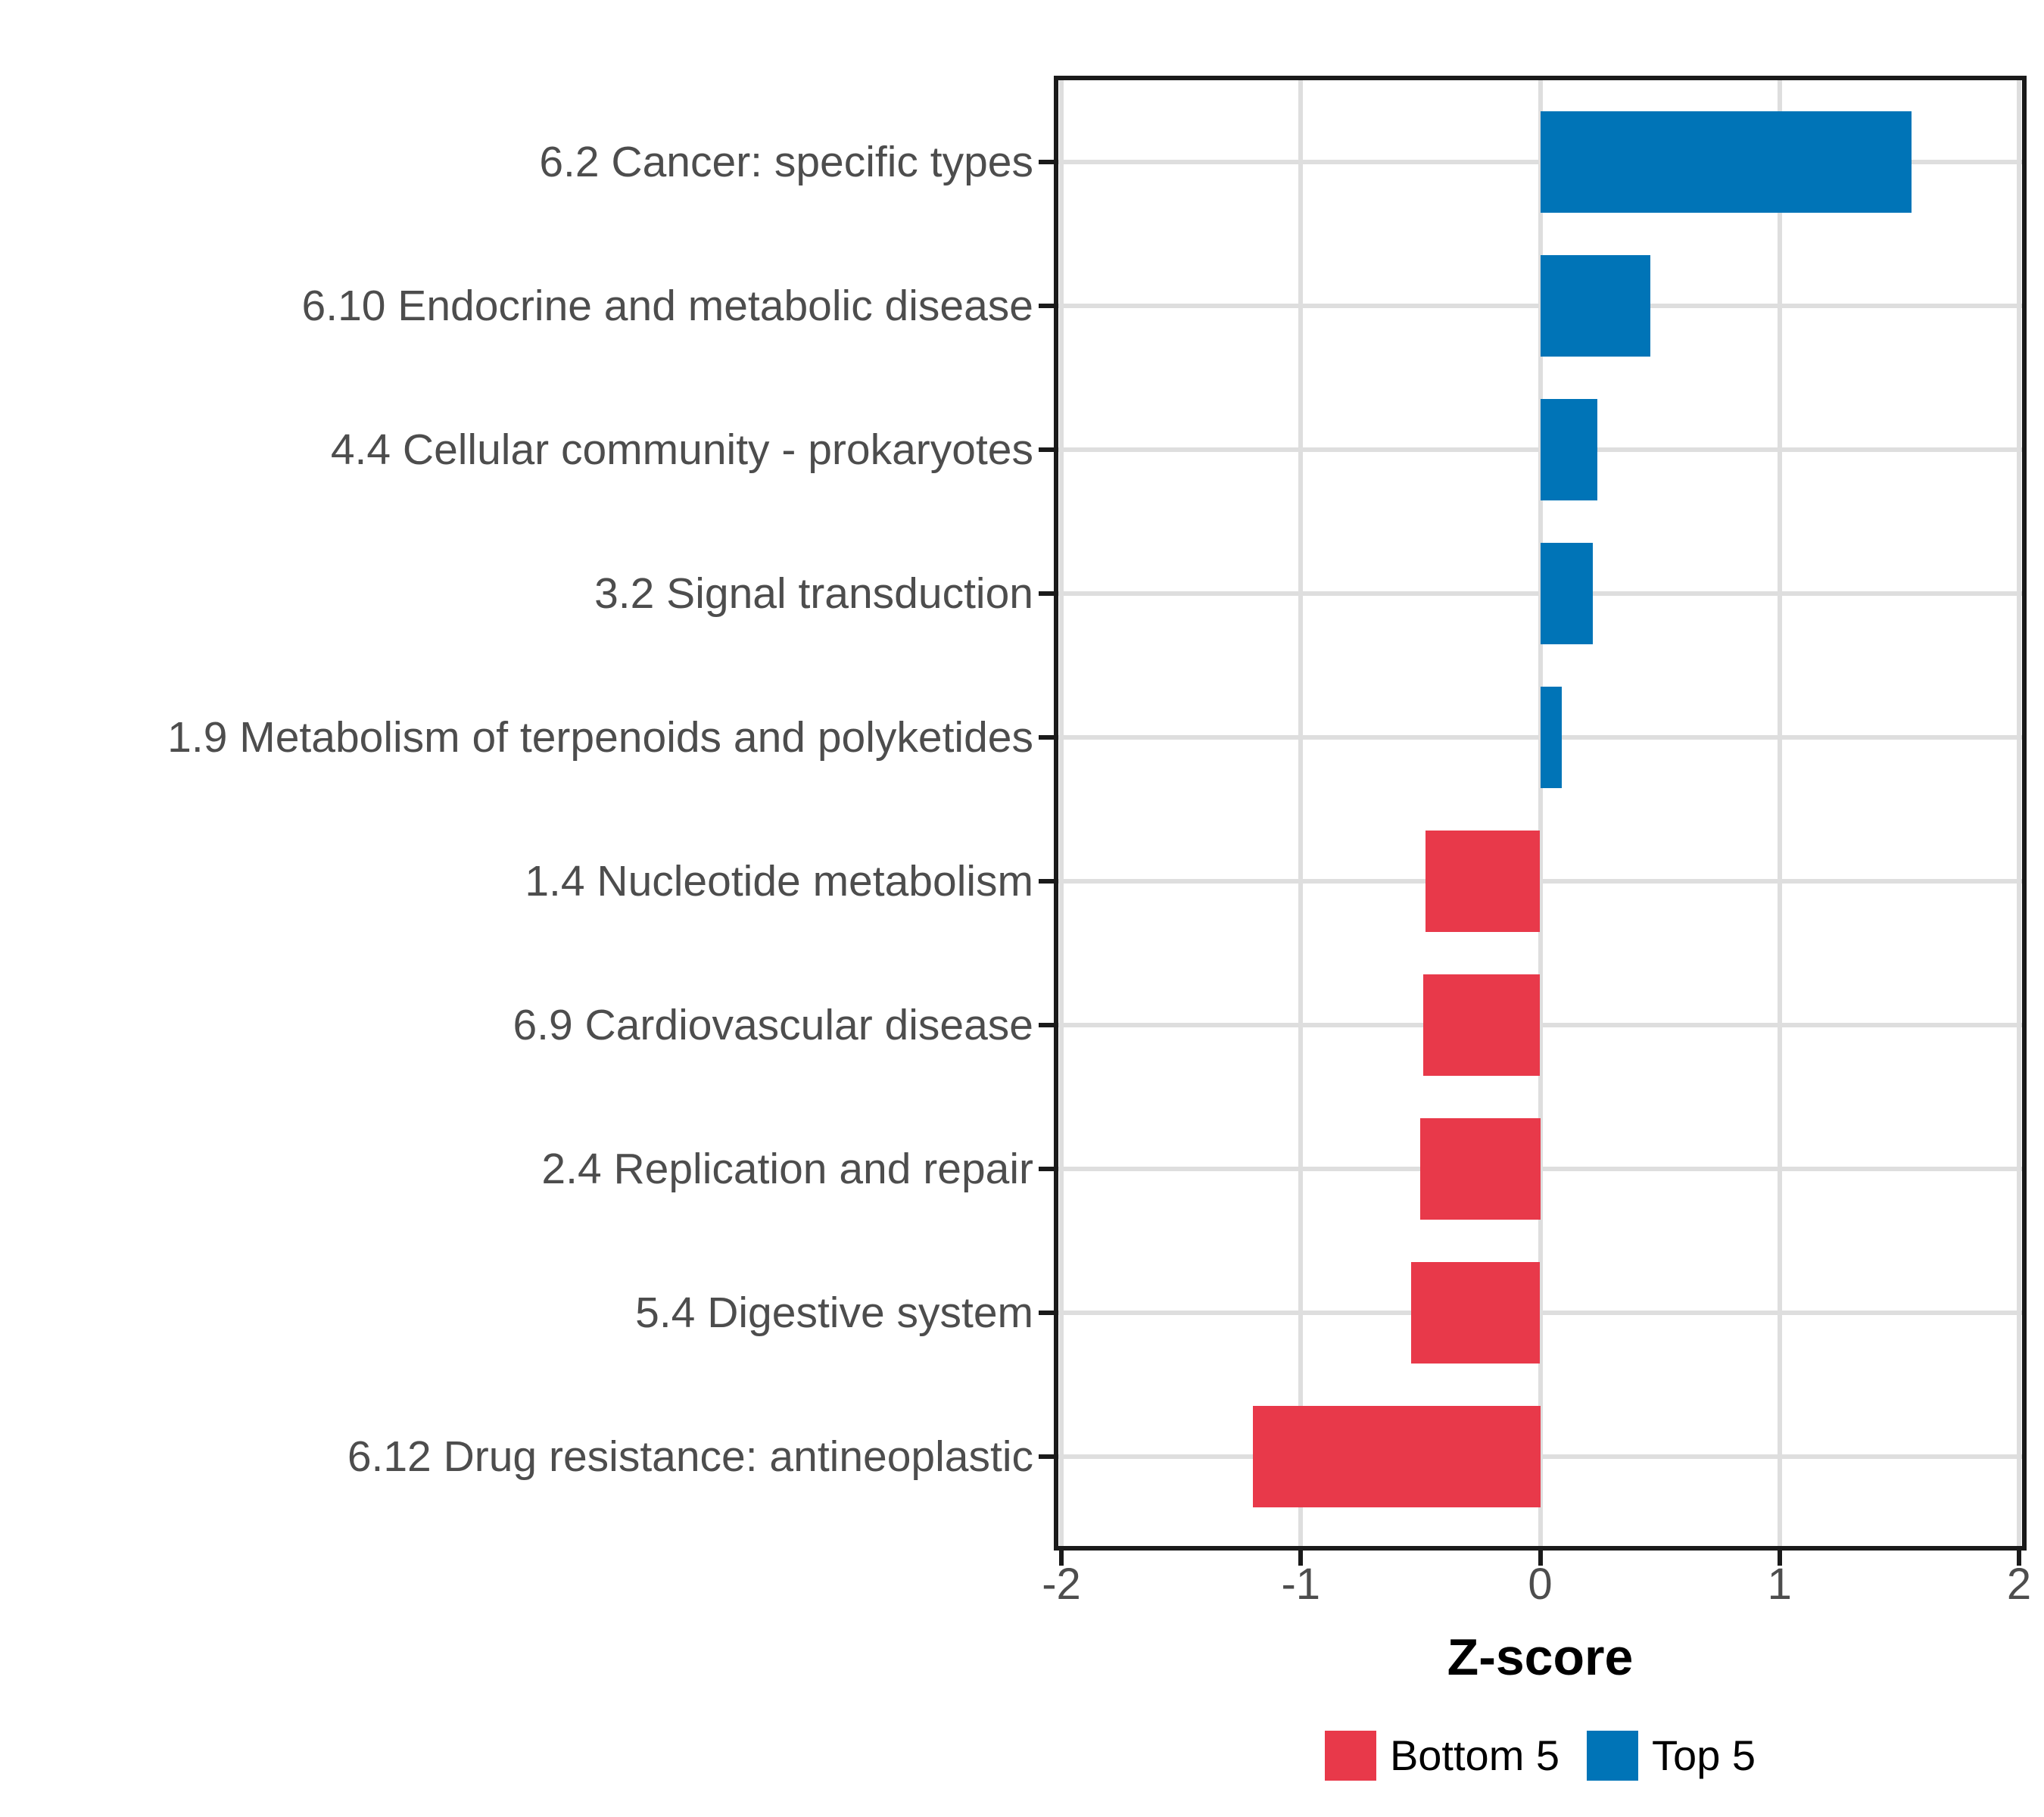 This screenshot has width=2044, height=1817. What do you see at coordinates (834, 1313) in the screenshot?
I see `category-label: 5.4 Digestive system` at bounding box center [834, 1313].